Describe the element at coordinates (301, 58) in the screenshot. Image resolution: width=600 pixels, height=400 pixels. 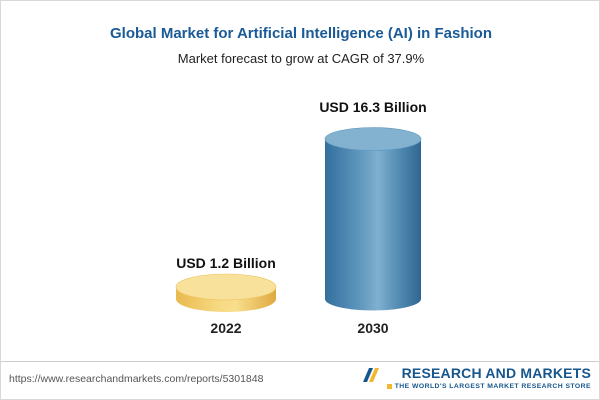
I see `chart-subtitle: Market forecast to grow at CAGR of 37.9%` at that location.